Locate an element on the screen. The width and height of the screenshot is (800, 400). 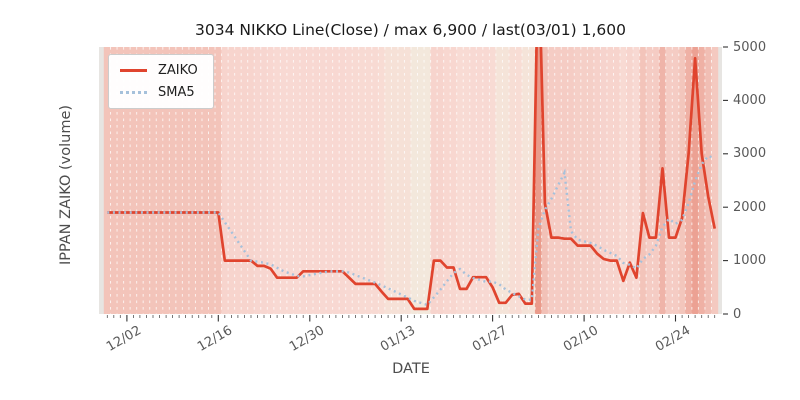
y-tick-label: 4000 is located at coordinates (750, 100).